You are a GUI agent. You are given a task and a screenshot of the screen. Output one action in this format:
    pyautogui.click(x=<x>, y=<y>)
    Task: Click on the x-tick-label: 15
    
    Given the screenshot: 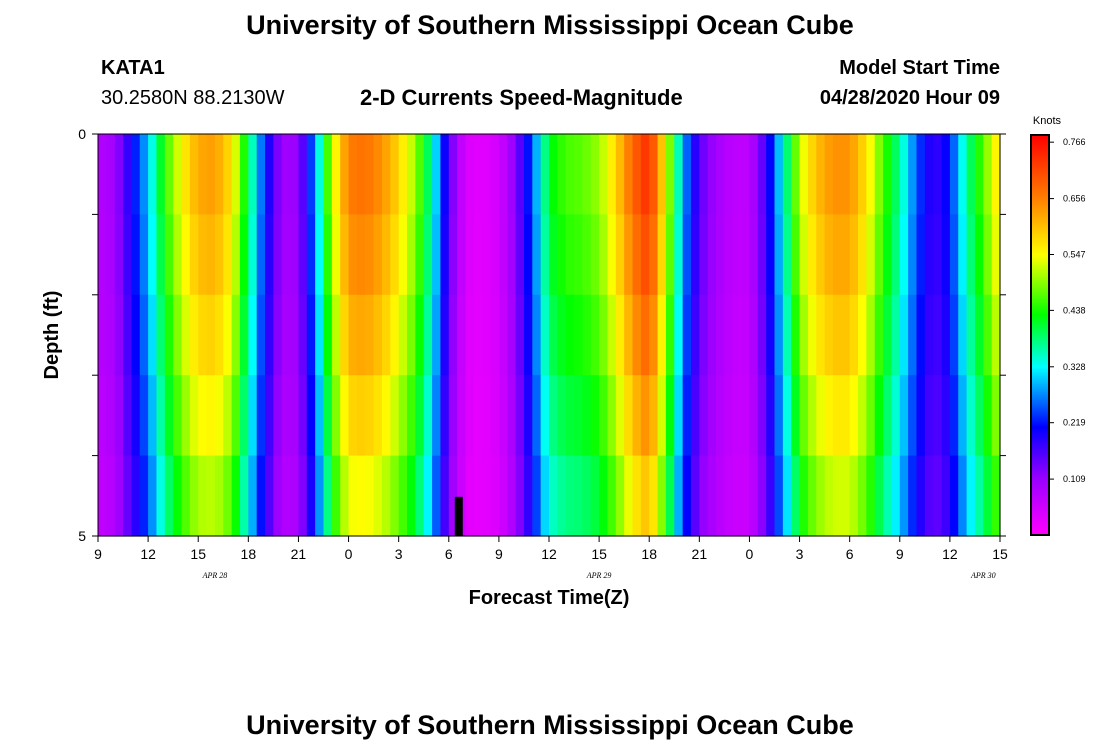 What is the action you would take?
    pyautogui.click(x=1000, y=554)
    